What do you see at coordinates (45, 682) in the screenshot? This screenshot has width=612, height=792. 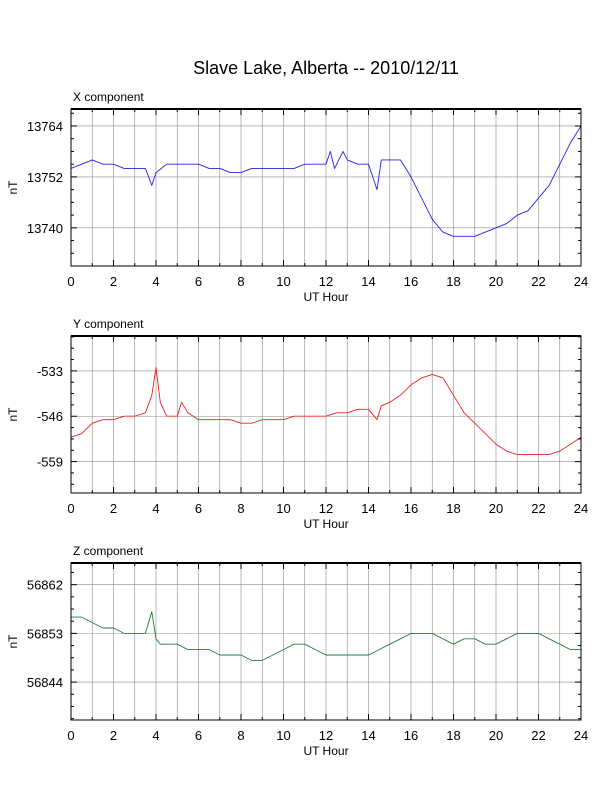 I see `y-tick-label: 56844` at bounding box center [45, 682].